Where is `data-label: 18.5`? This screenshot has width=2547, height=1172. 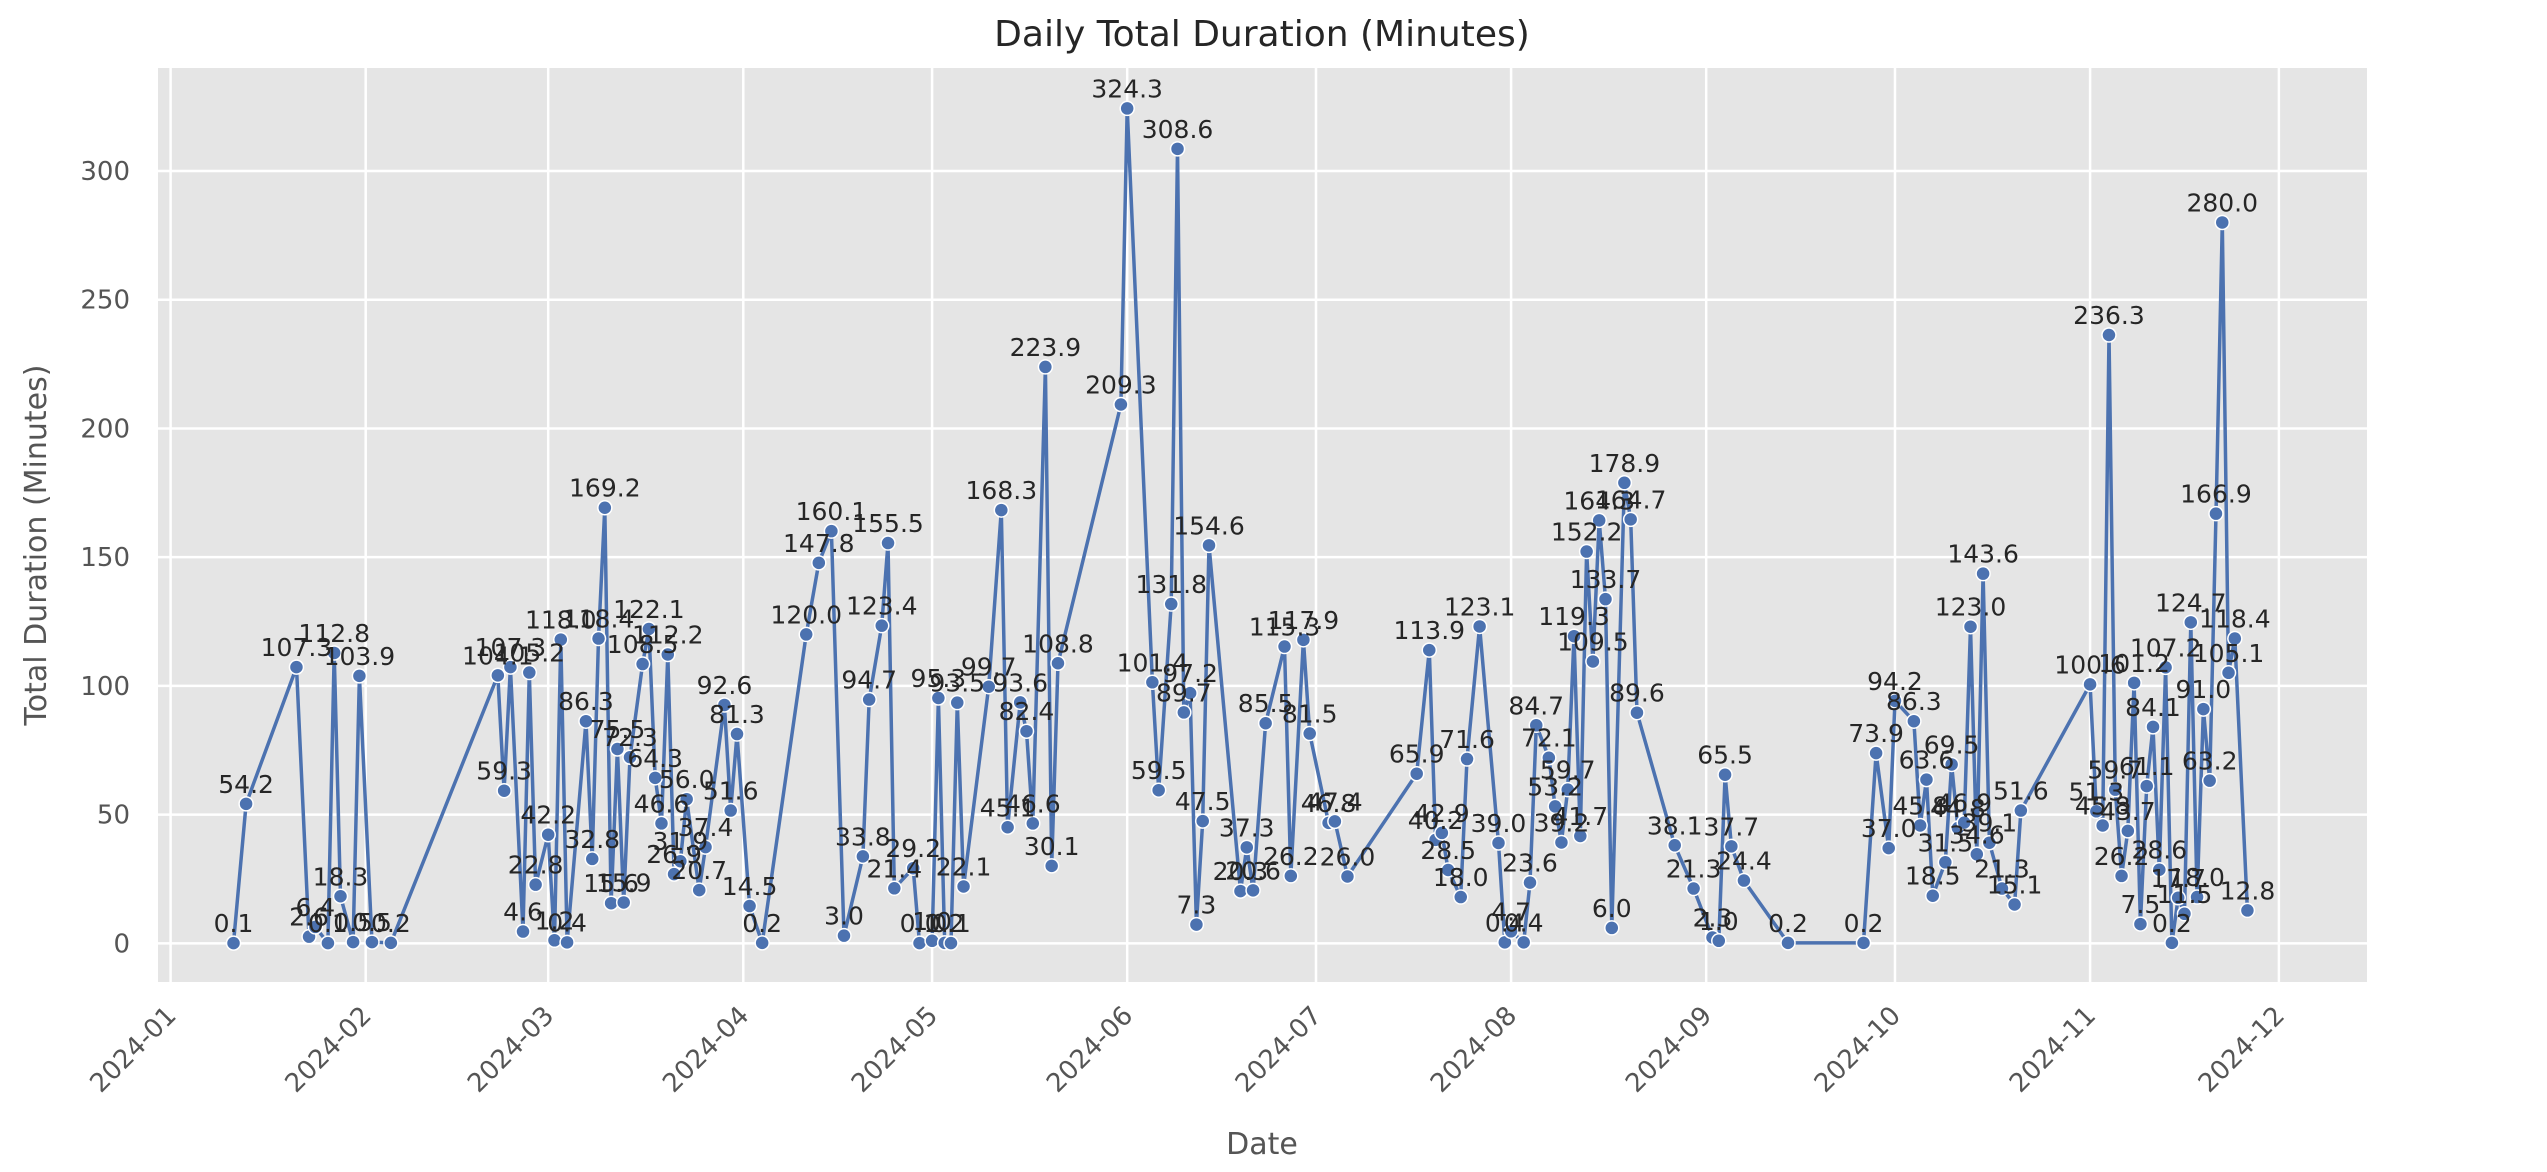
data-label: 18.5 is located at coordinates (1933, 876).